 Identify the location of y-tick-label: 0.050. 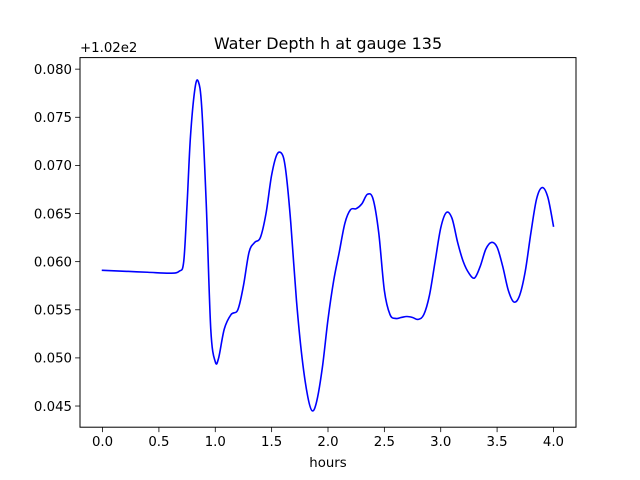
(53, 359).